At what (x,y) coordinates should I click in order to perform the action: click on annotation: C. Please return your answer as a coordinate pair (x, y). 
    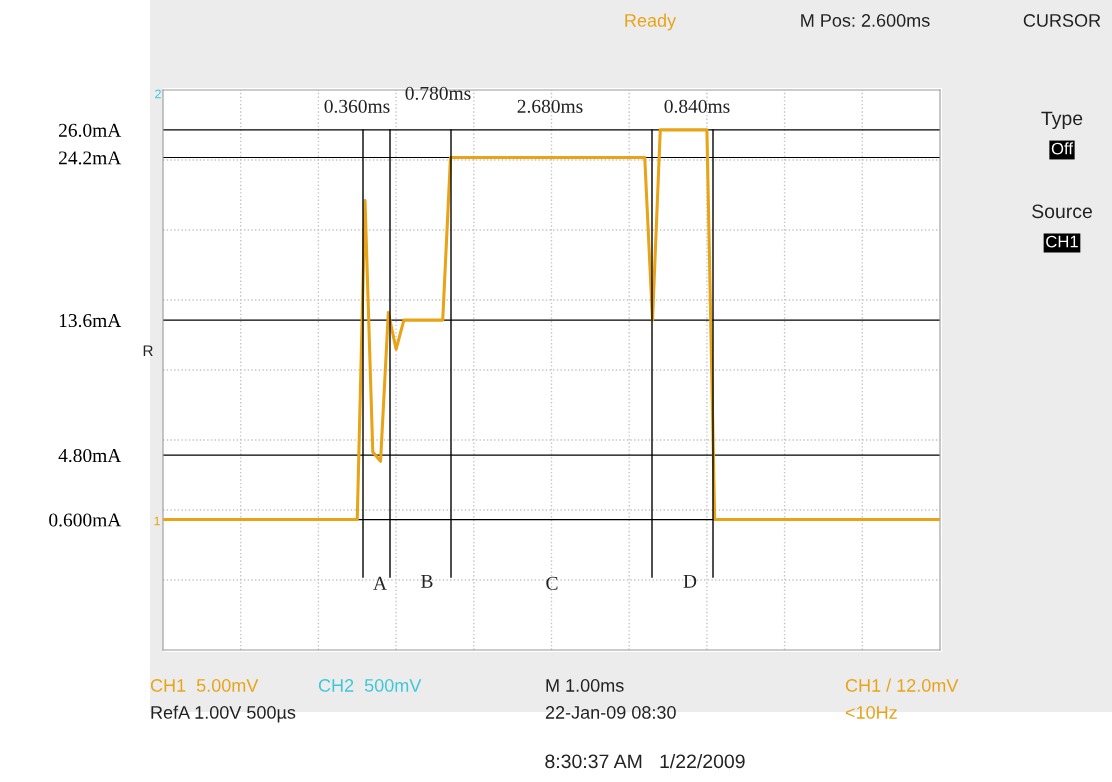
    Looking at the image, I should click on (552, 583).